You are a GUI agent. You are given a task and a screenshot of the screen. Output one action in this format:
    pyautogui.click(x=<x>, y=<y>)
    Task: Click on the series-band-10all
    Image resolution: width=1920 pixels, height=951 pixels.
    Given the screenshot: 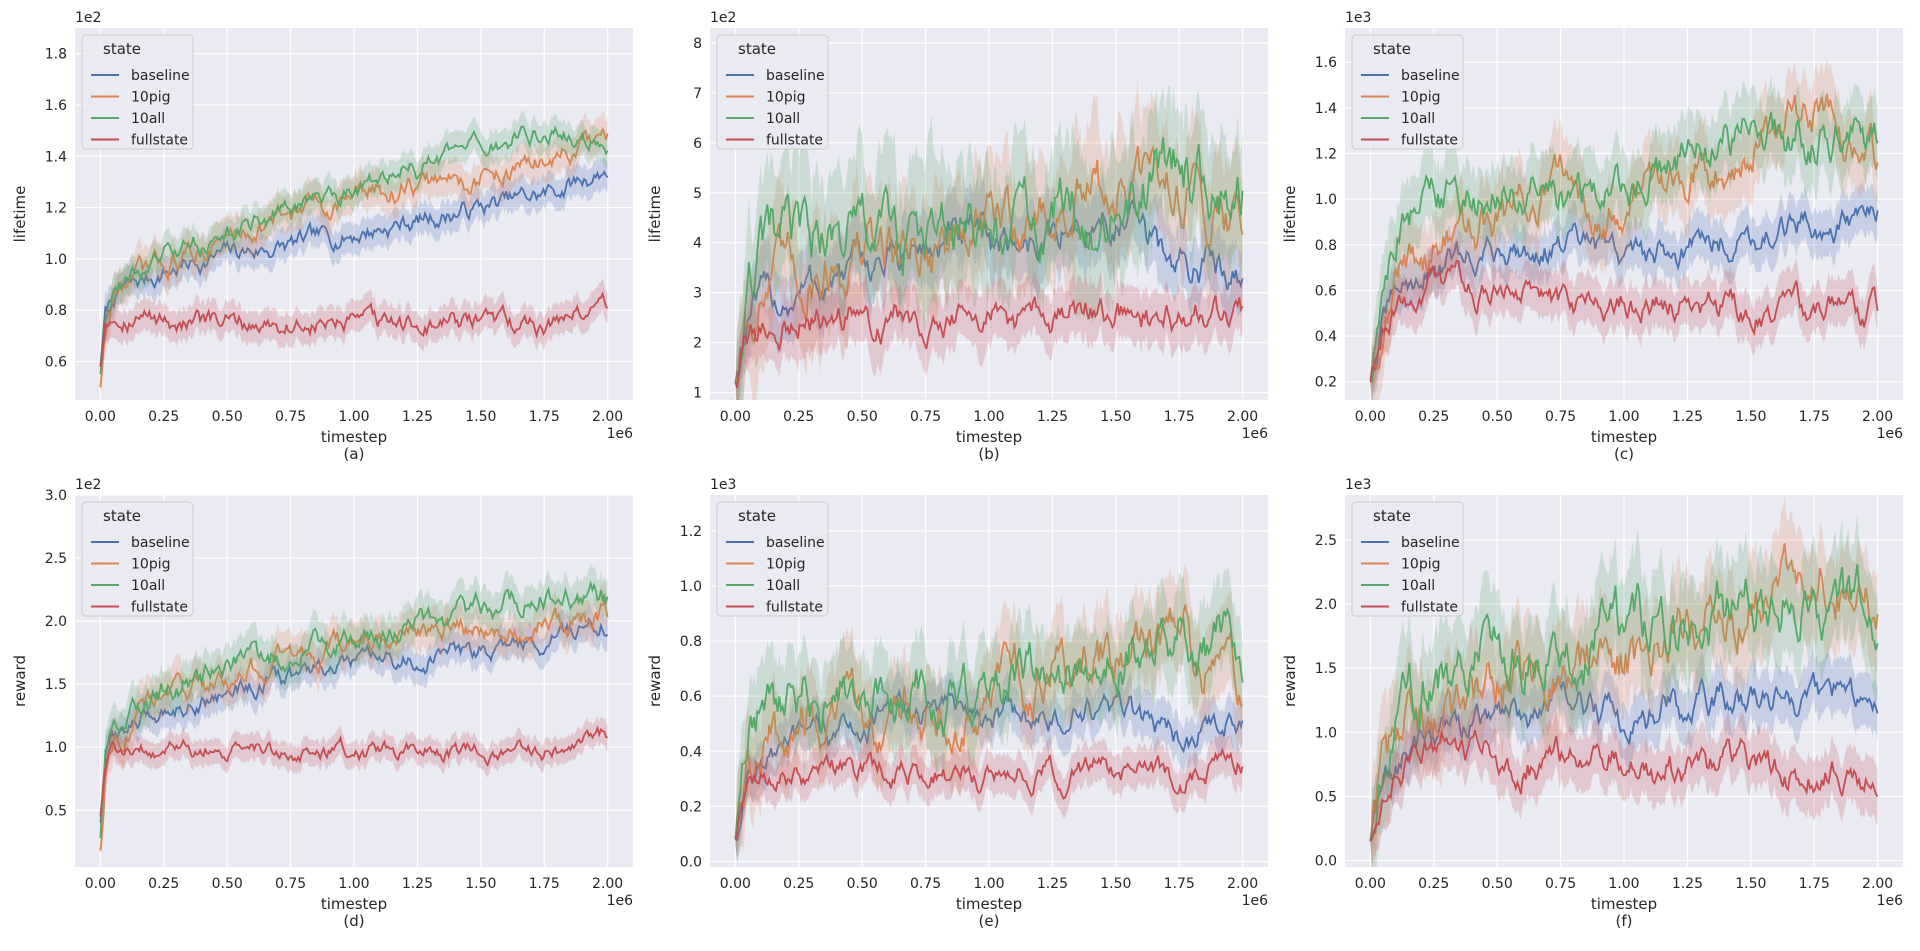 What is the action you would take?
    pyautogui.click(x=1624, y=237)
    